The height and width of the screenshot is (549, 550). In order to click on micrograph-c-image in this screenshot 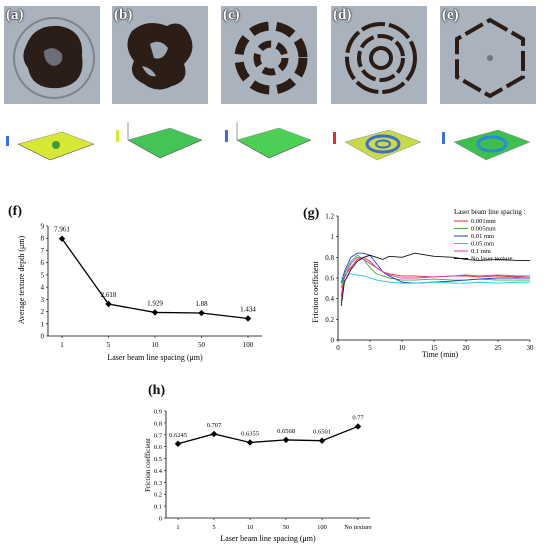, I will do `click(271, 58)`.